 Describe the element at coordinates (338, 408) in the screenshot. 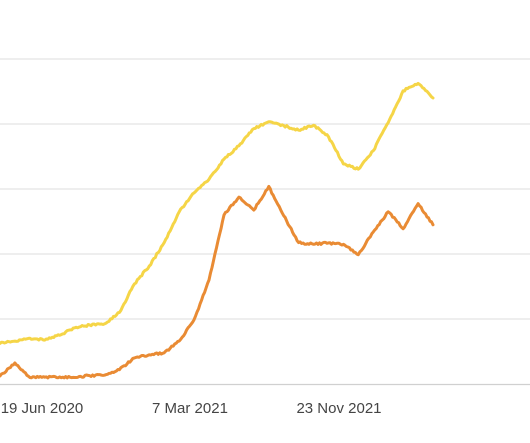

I see `x-tick-label-2: 23 Nov 2021` at that location.